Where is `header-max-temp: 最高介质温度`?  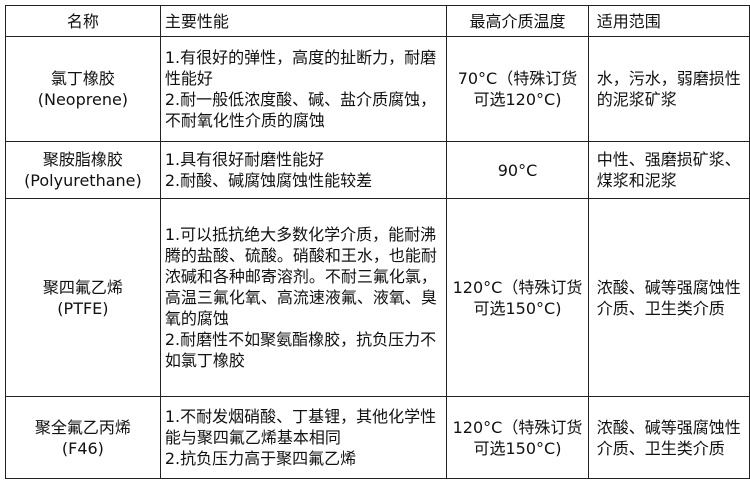
header-max-temp: 最高介质温度 is located at coordinates (517, 21).